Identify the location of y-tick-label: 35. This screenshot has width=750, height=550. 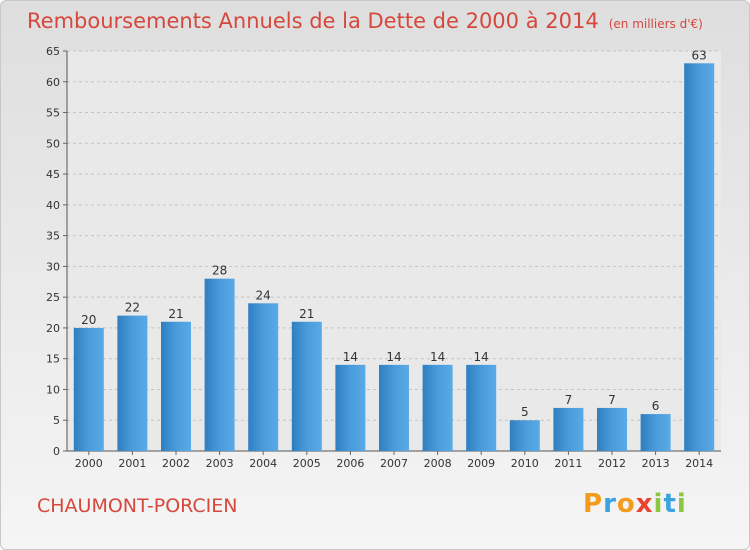
(53, 236).